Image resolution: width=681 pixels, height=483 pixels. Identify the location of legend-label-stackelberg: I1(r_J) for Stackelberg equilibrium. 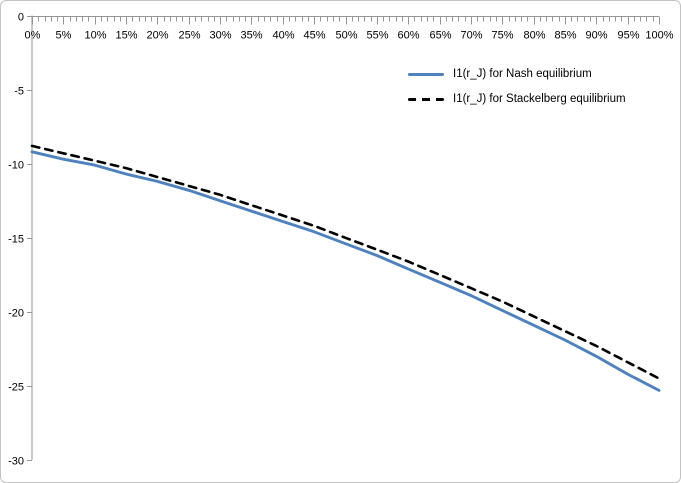
(539, 99).